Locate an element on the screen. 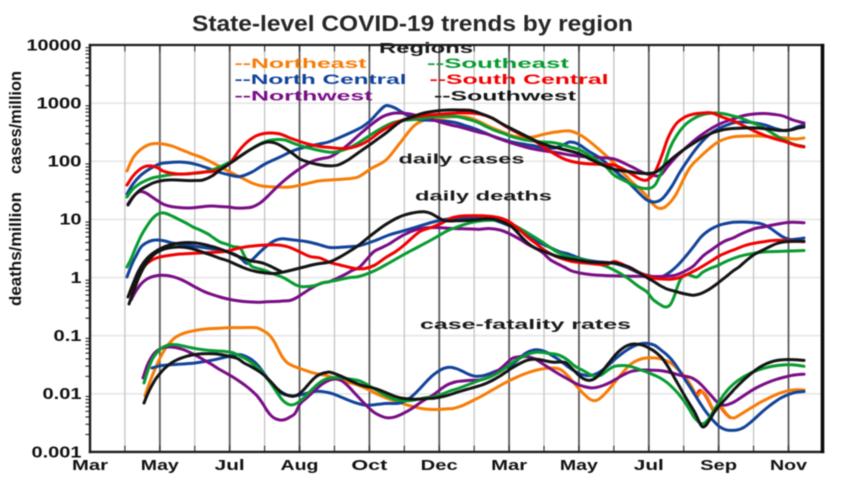  svg-text: case-fatality rates is located at coordinates (525, 324).